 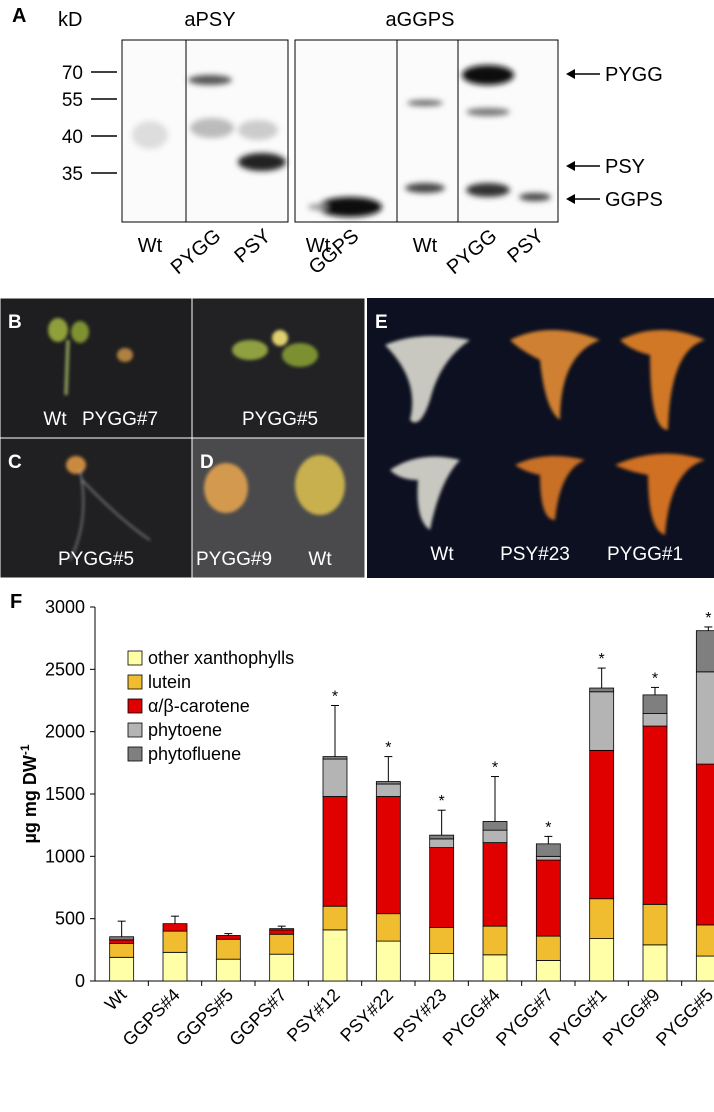 I want to click on legend-label: α/β-carotene, so click(x=199, y=706).